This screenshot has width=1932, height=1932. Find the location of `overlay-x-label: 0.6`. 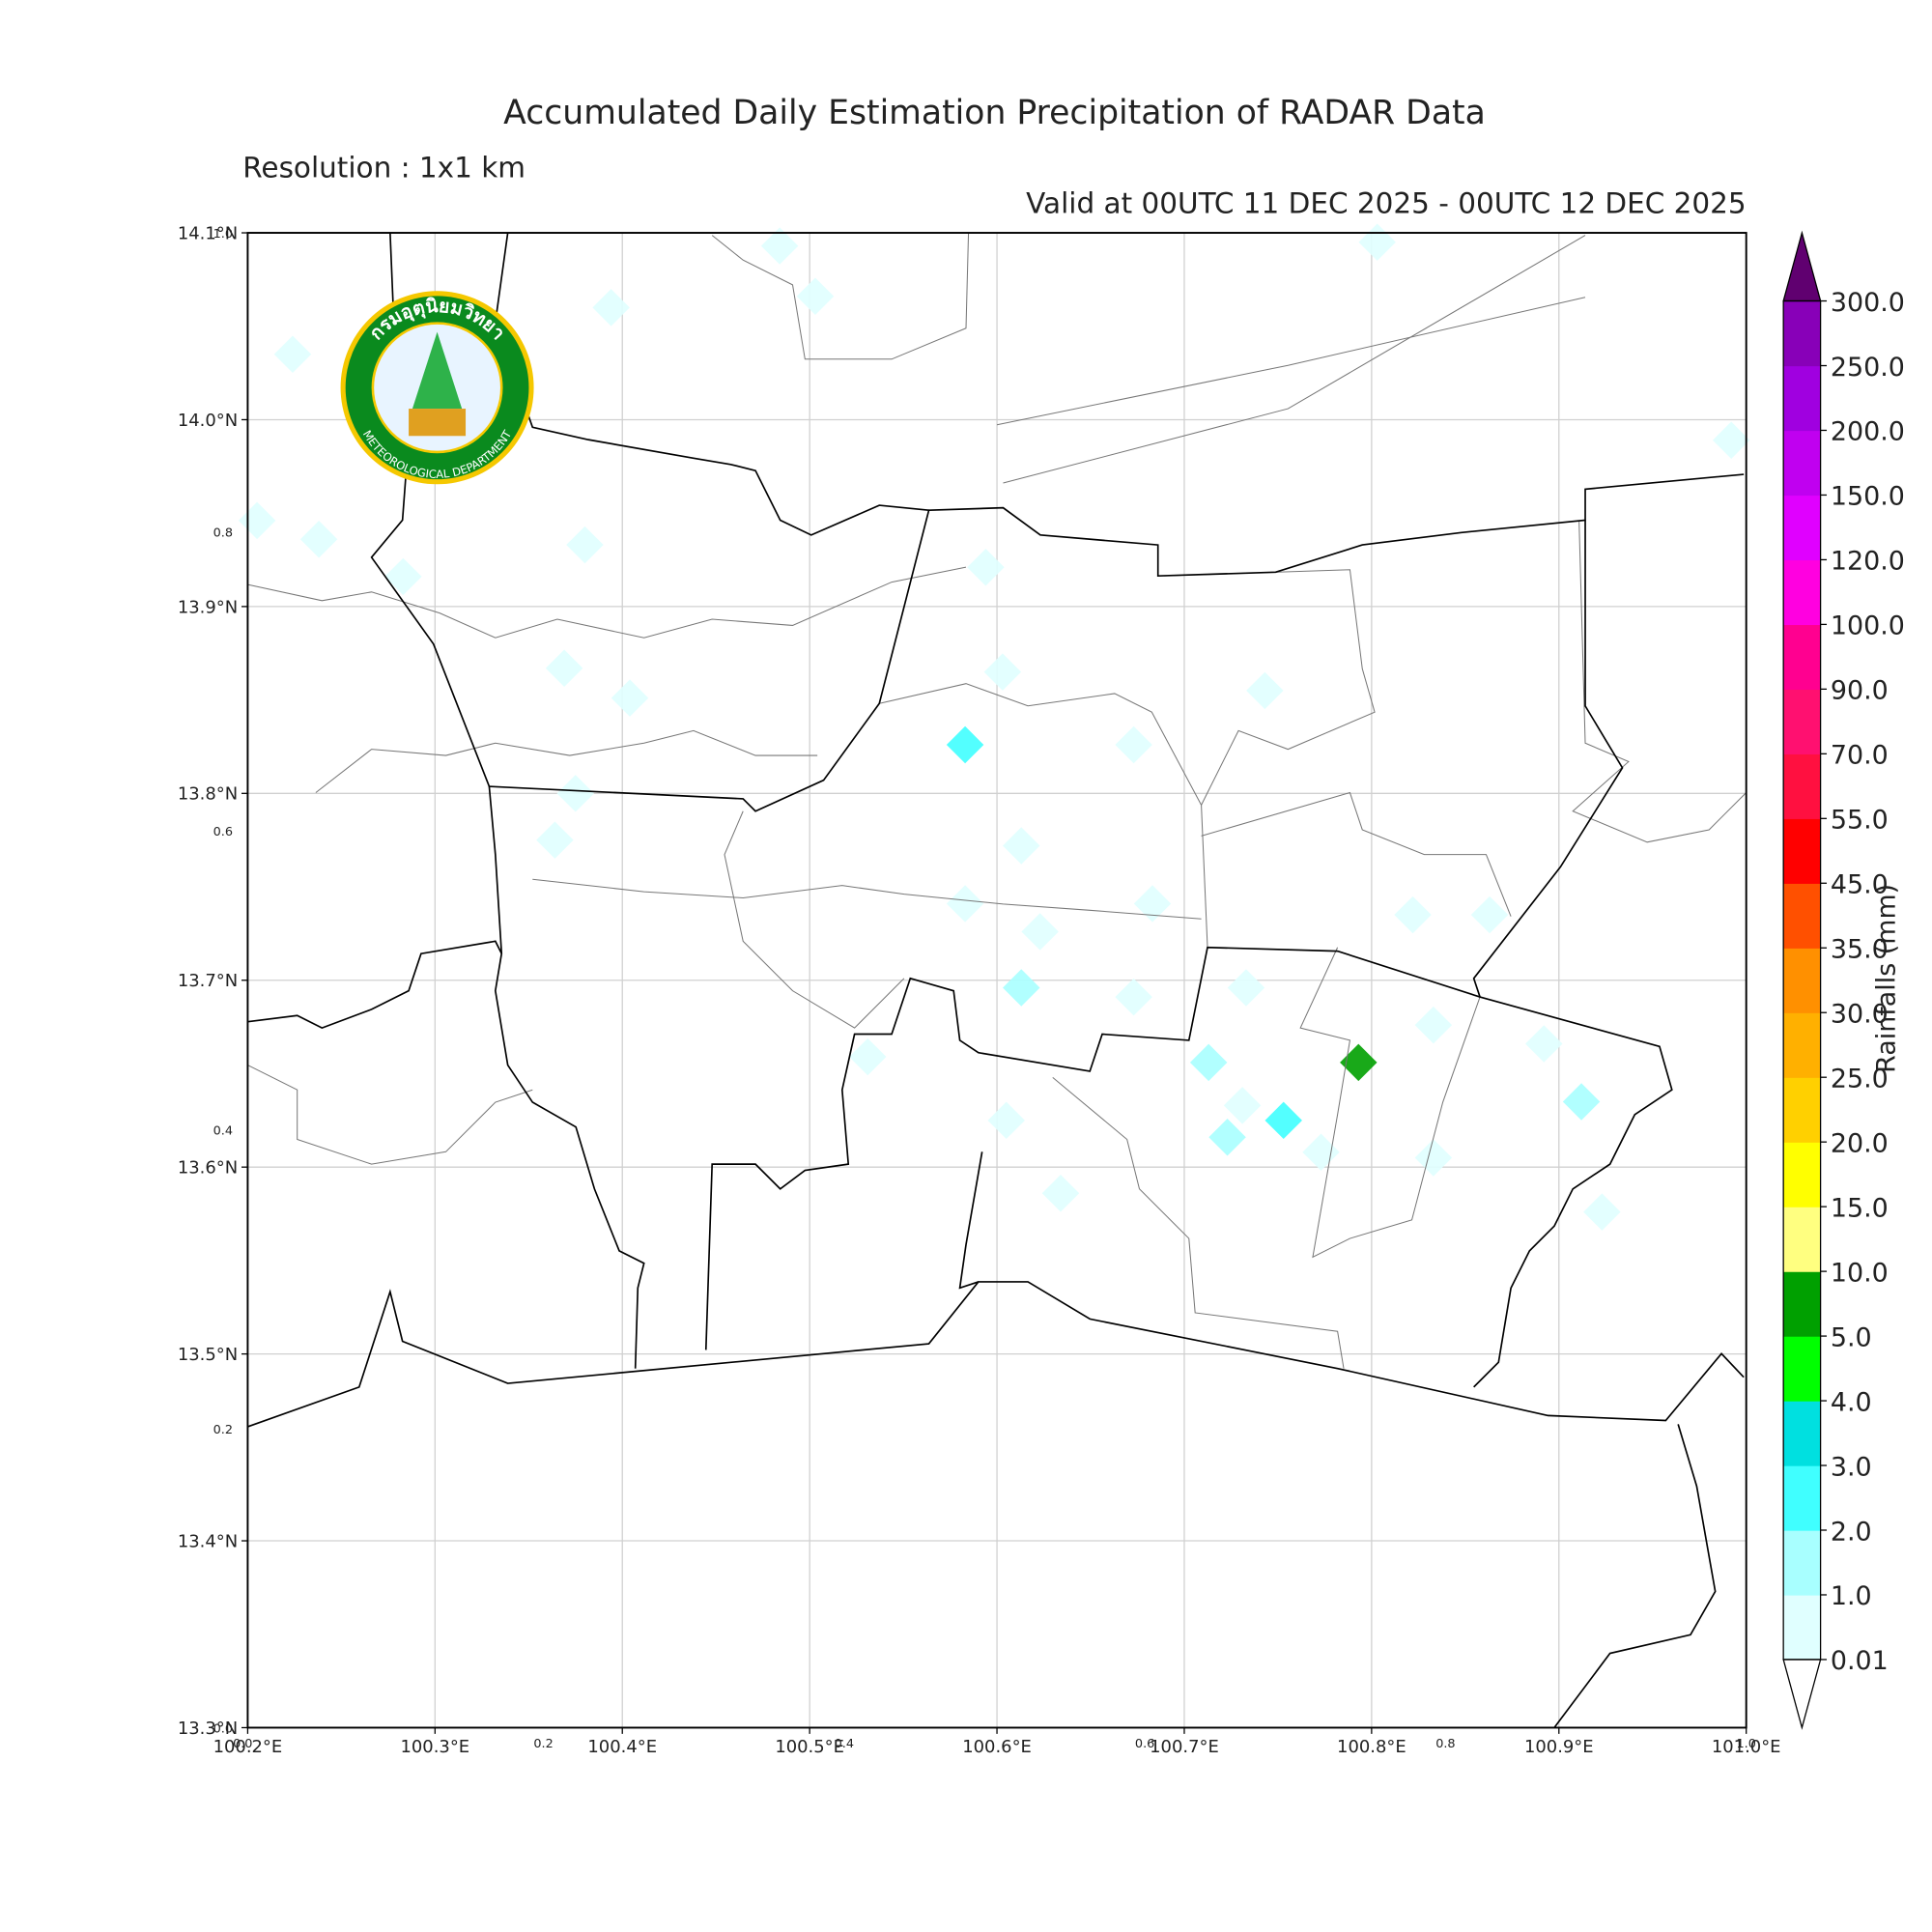

overlay-x-label: 0.6 is located at coordinates (1144, 1744).